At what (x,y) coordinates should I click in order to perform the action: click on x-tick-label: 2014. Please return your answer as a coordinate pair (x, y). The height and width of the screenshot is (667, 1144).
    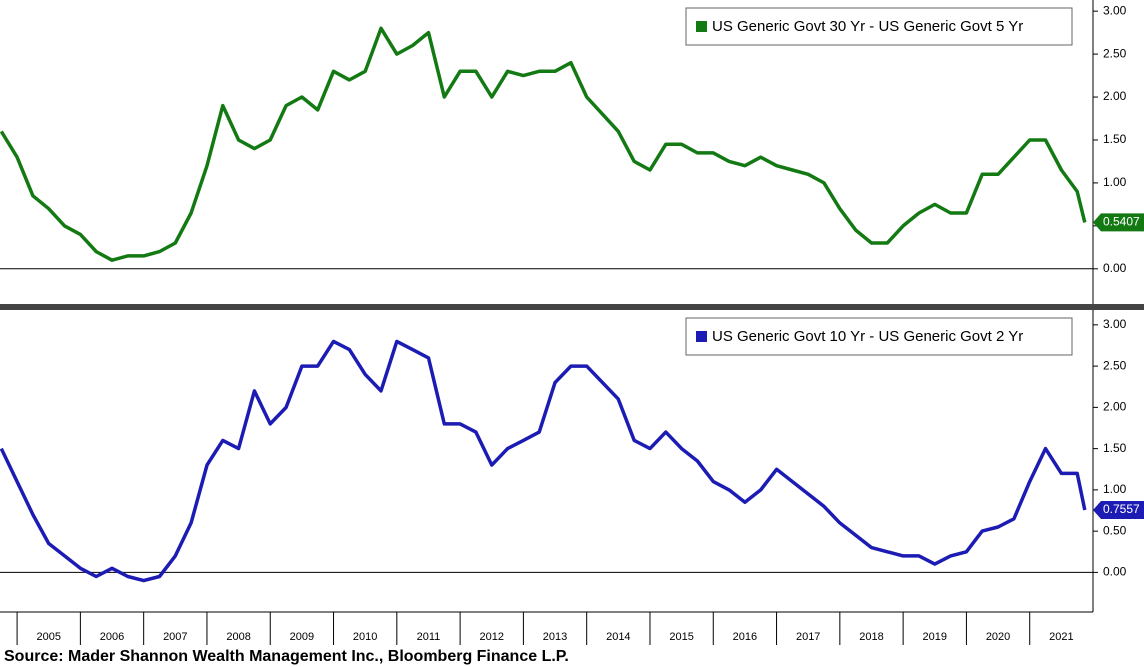
    Looking at the image, I should click on (618, 637).